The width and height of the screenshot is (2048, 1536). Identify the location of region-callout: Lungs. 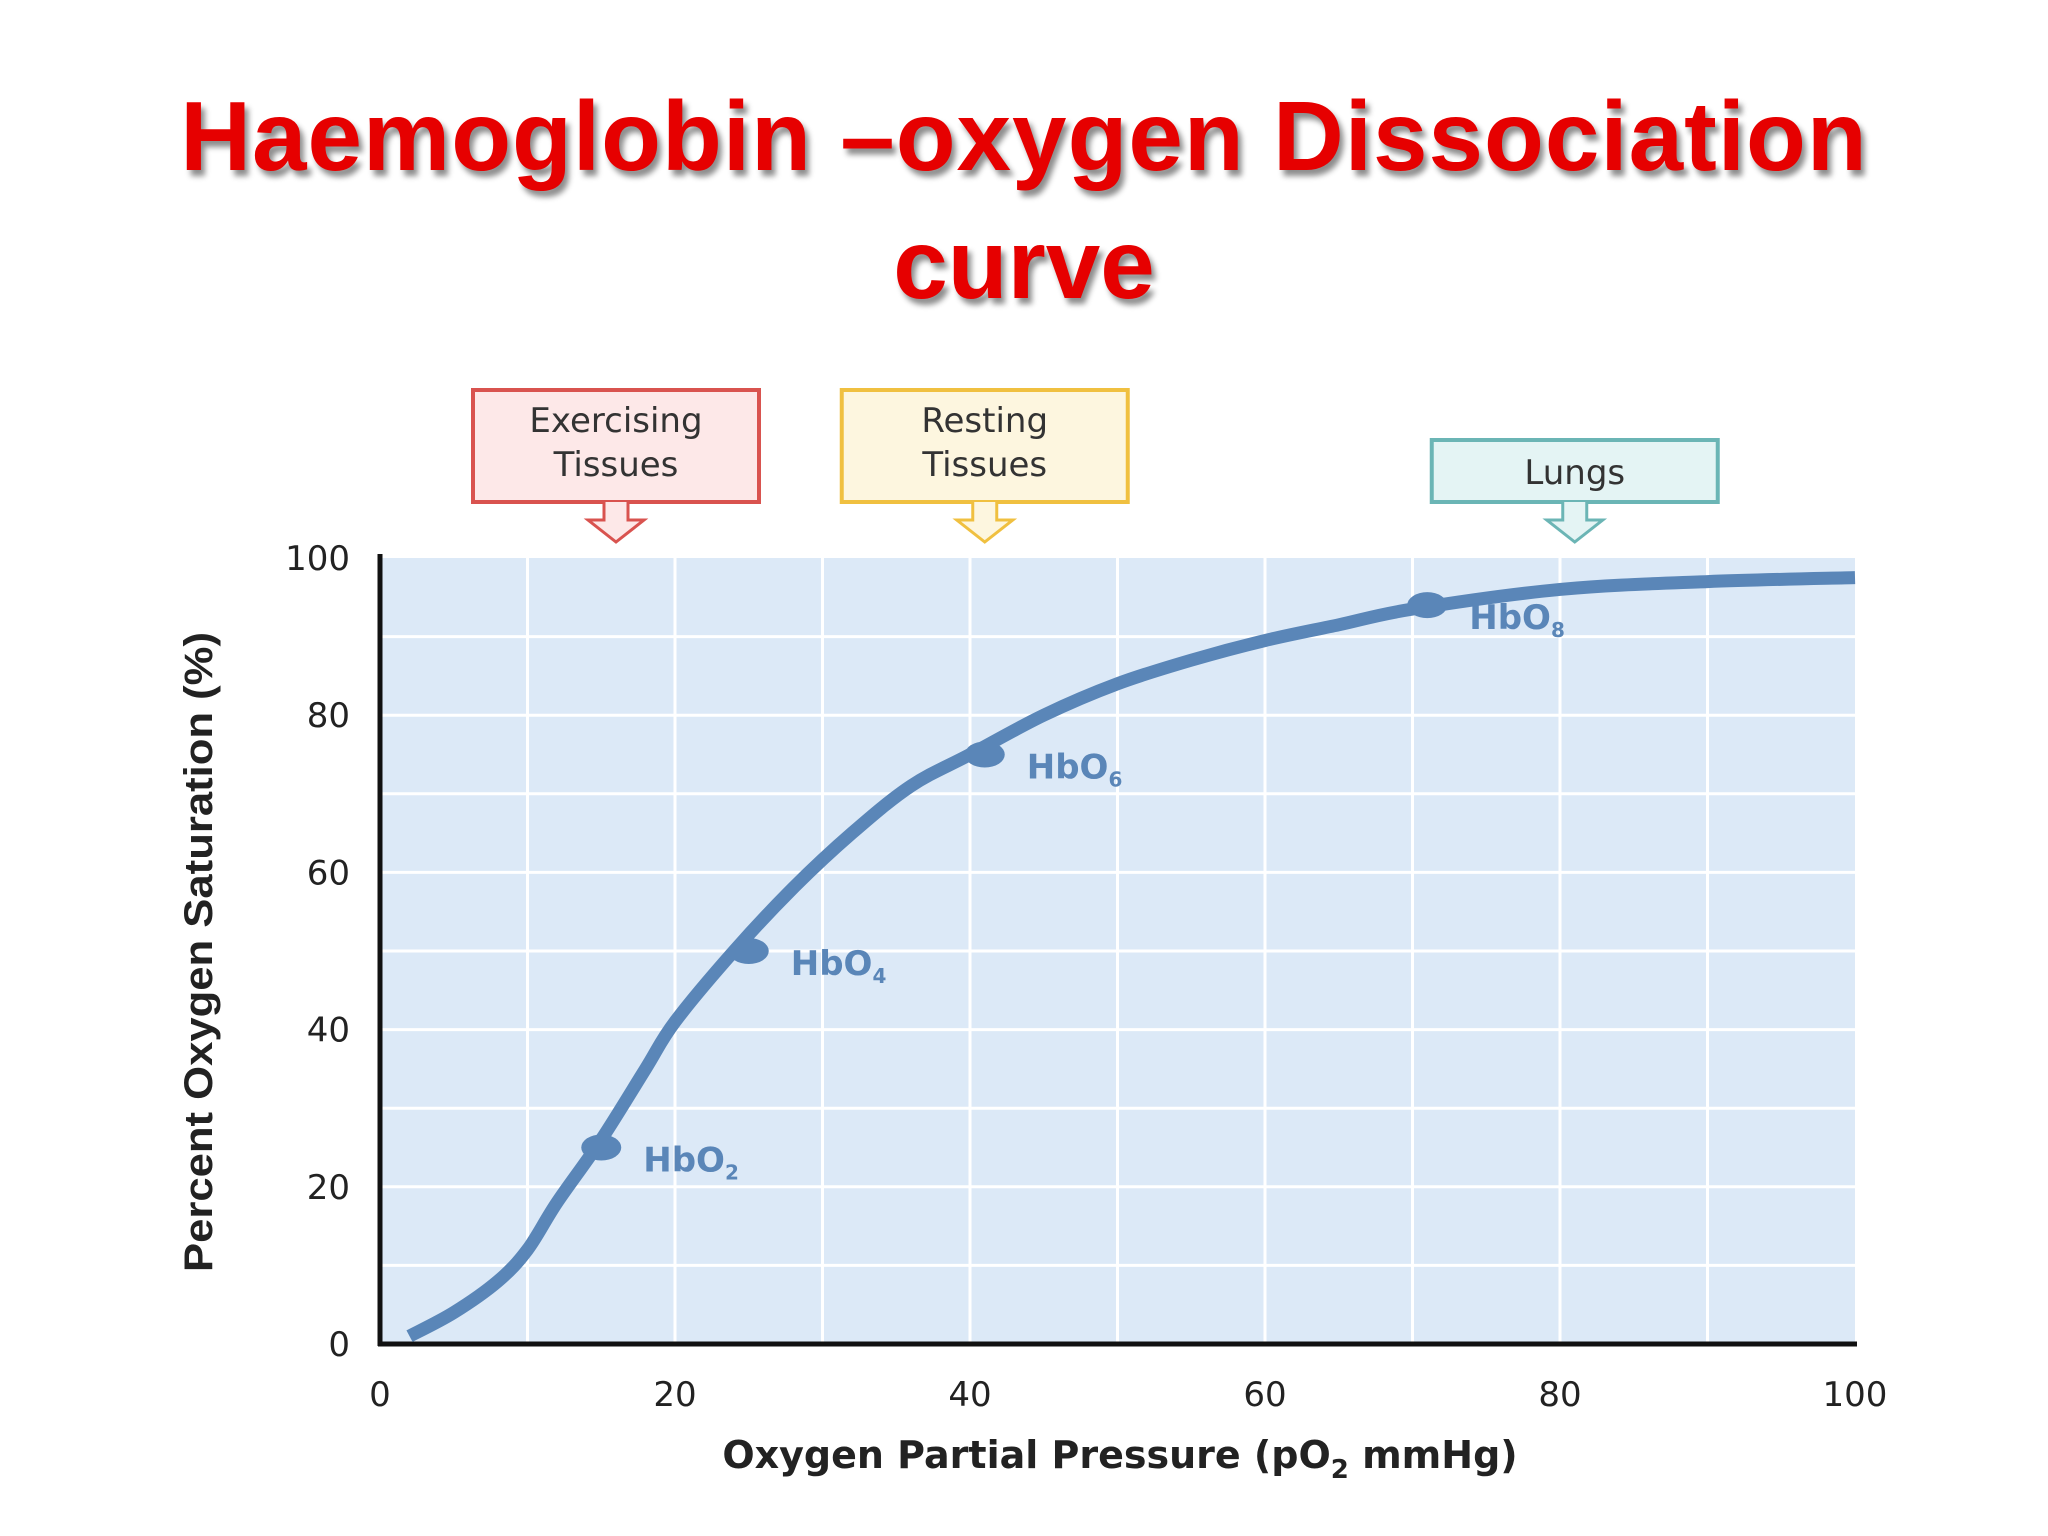
(1574, 491).